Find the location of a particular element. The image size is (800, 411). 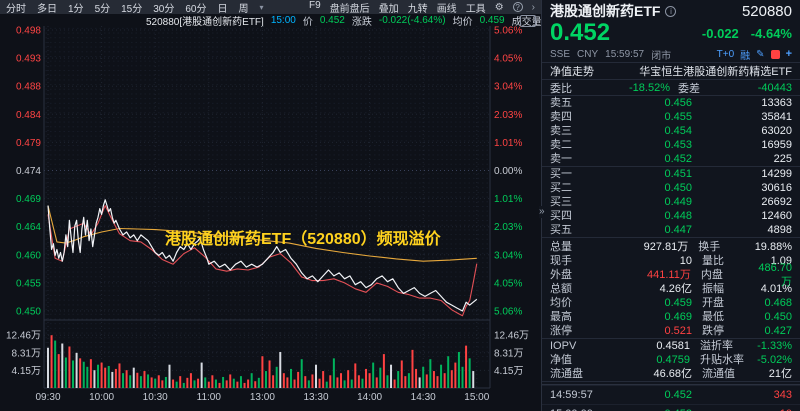

keyboard-icon: ⋯ is located at coordinates (528, 21).